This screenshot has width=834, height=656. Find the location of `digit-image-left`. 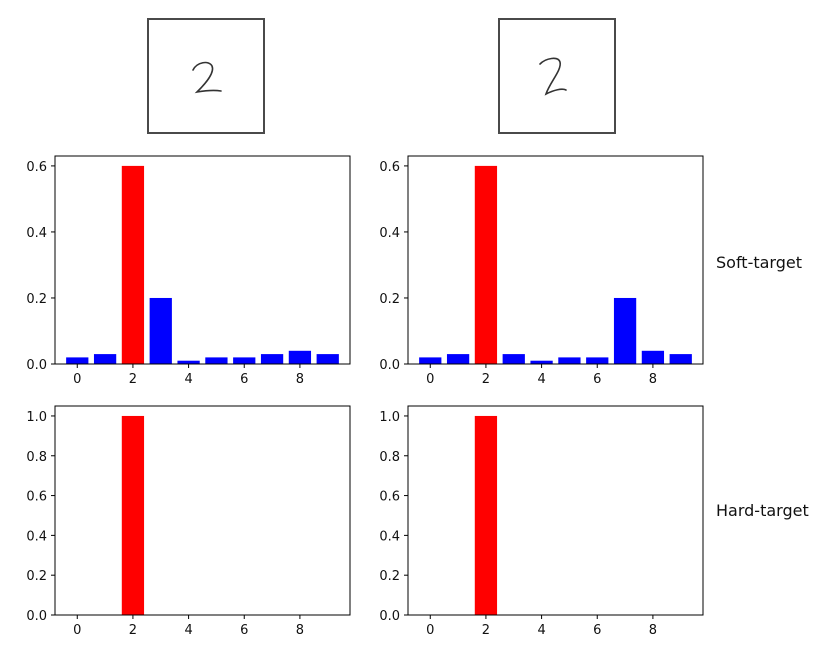

digit-image-left is located at coordinates (206, 76).